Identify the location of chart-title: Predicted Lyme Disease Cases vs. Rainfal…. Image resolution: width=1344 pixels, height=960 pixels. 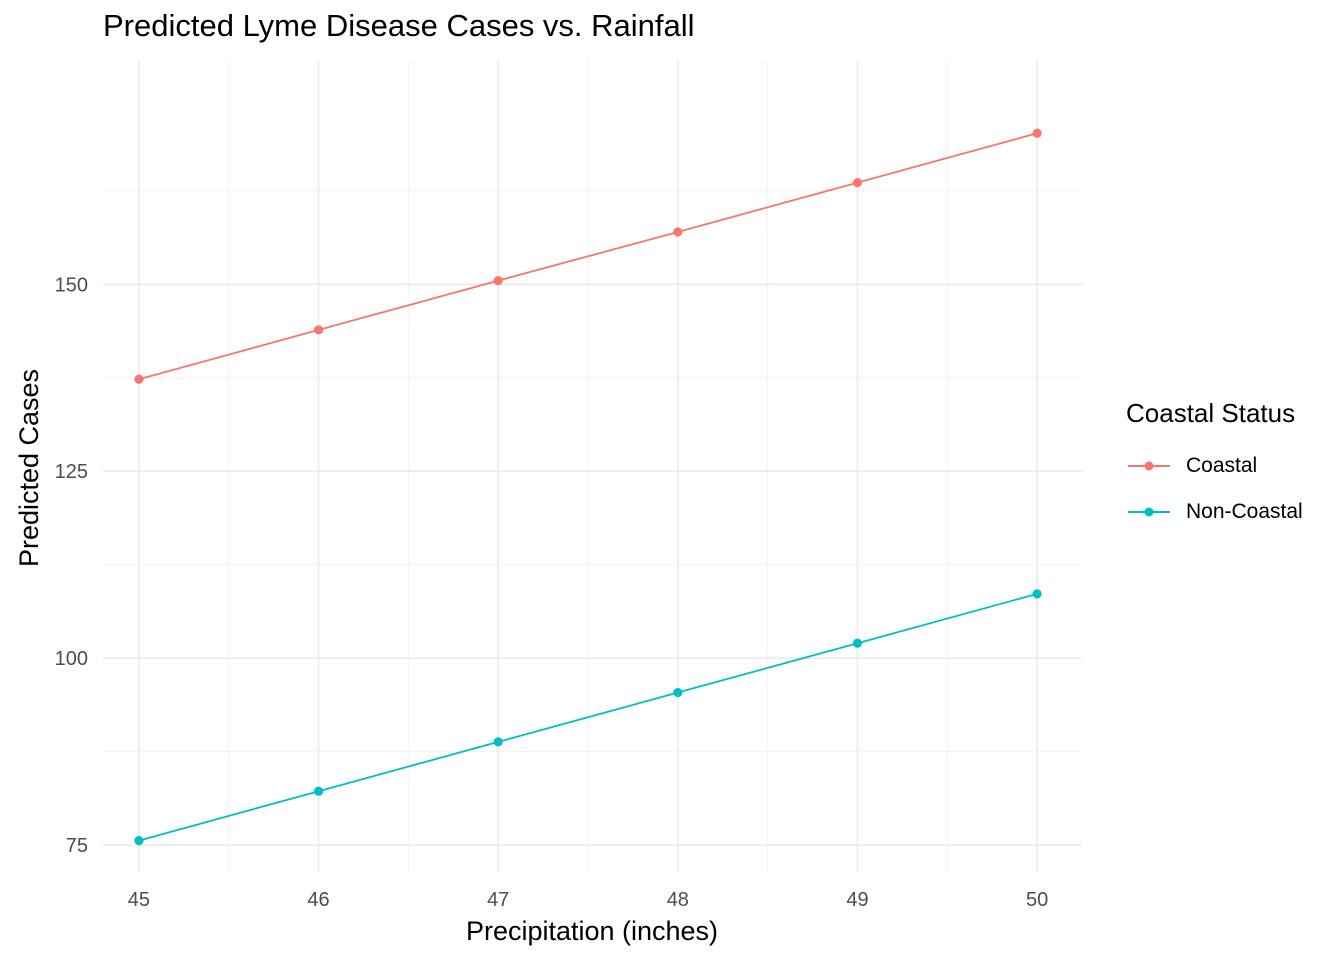
(399, 25).